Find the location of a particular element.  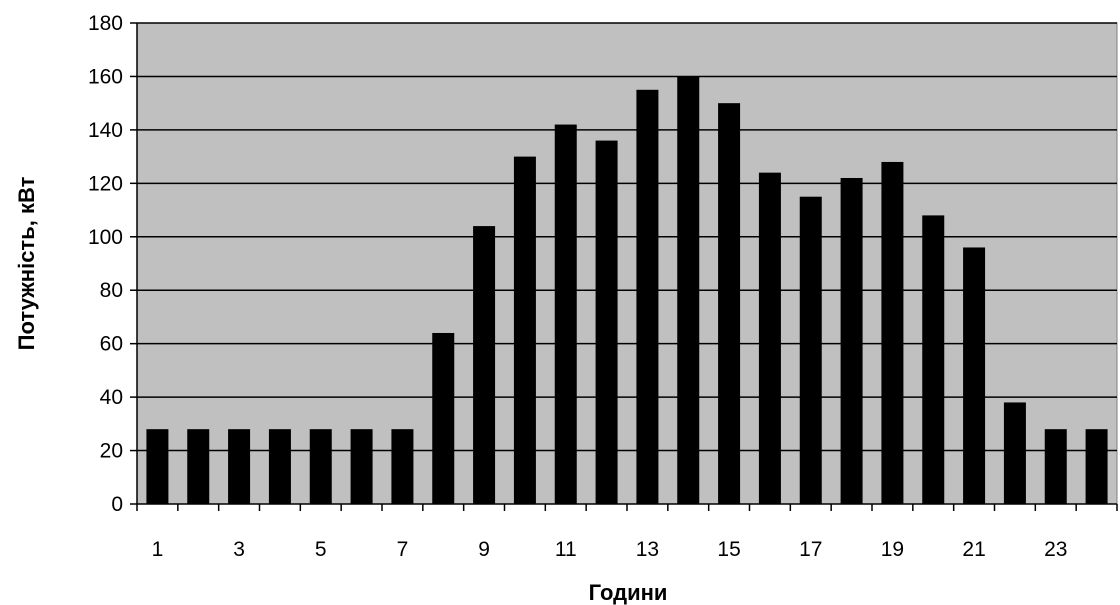

x-tick-label: 23 is located at coordinates (1055, 549).